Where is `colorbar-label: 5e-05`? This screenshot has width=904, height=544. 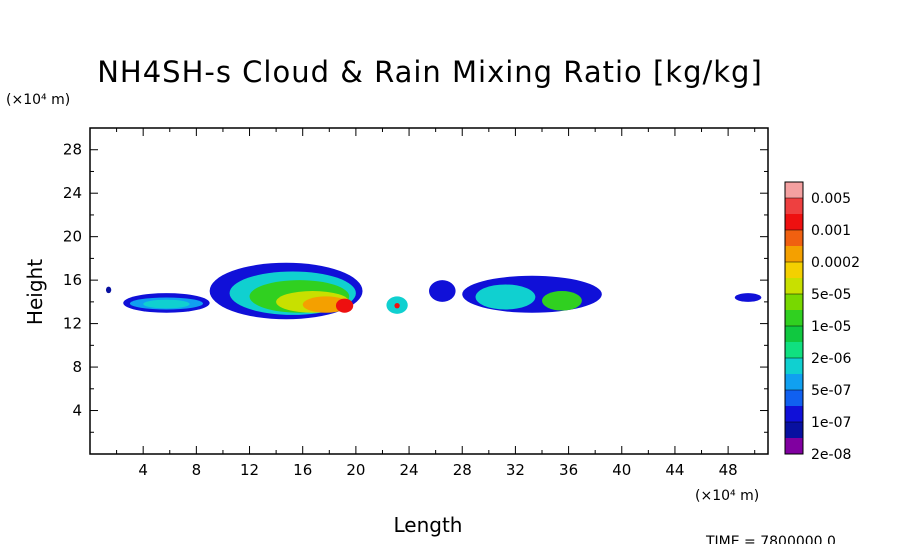
colorbar-label: 5e-05 is located at coordinates (831, 295).